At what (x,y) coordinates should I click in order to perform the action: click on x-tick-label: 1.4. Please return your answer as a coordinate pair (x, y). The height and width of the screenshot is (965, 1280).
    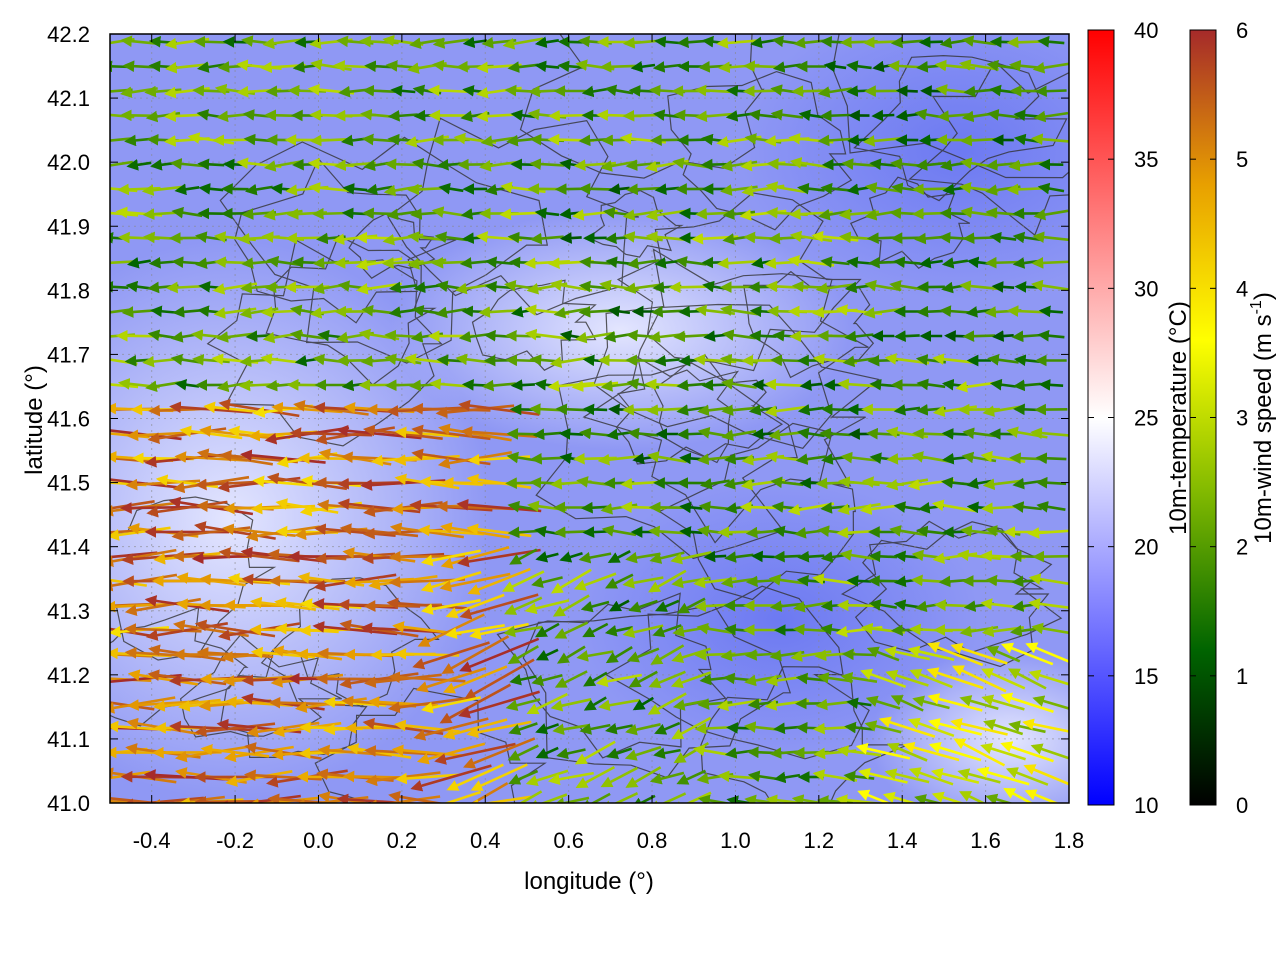
    Looking at the image, I should click on (902, 840).